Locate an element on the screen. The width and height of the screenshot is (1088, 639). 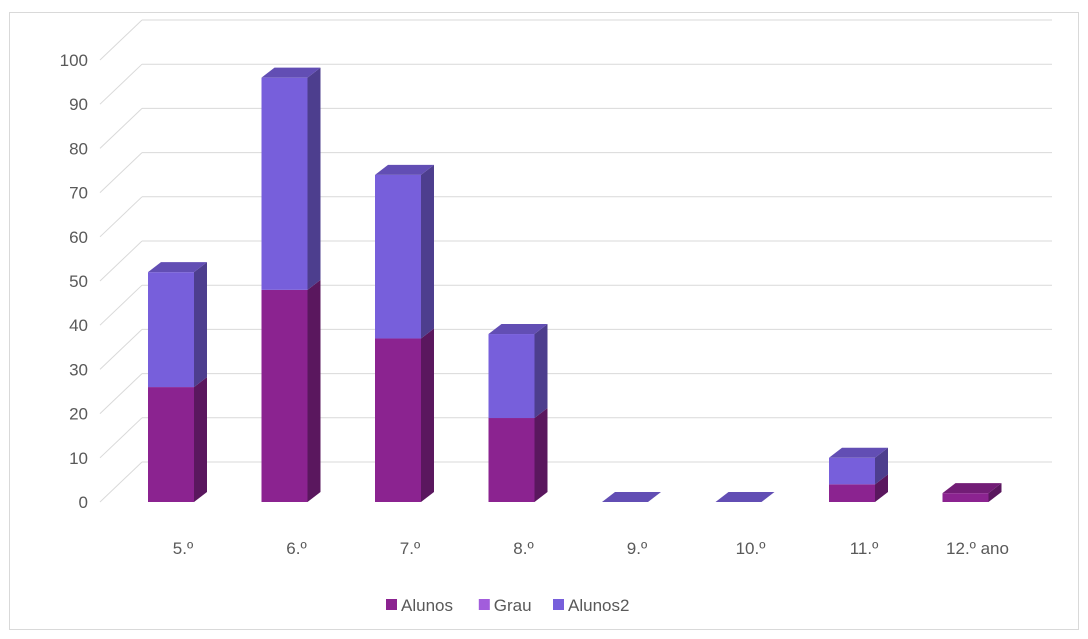
y-tick-label: 70 is located at coordinates (78, 193).